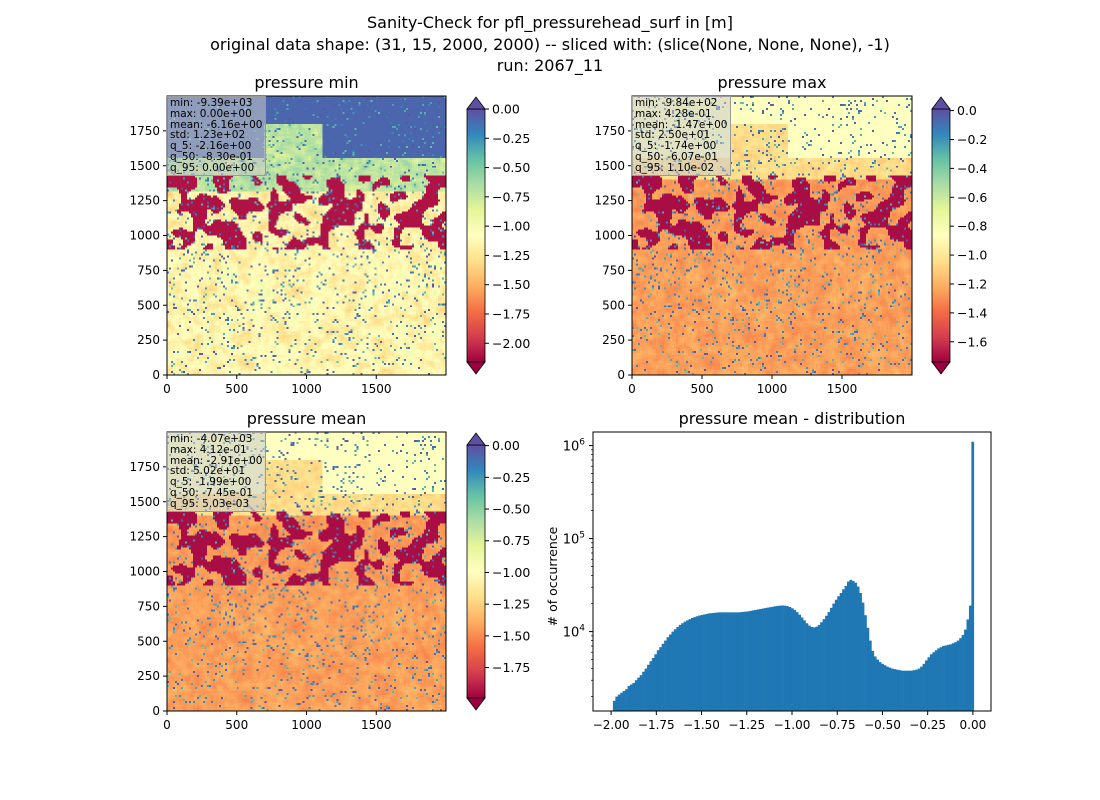 Image resolution: width=1100 pixels, height=800 pixels. I want to click on panel-title: pressure max, so click(771, 82).